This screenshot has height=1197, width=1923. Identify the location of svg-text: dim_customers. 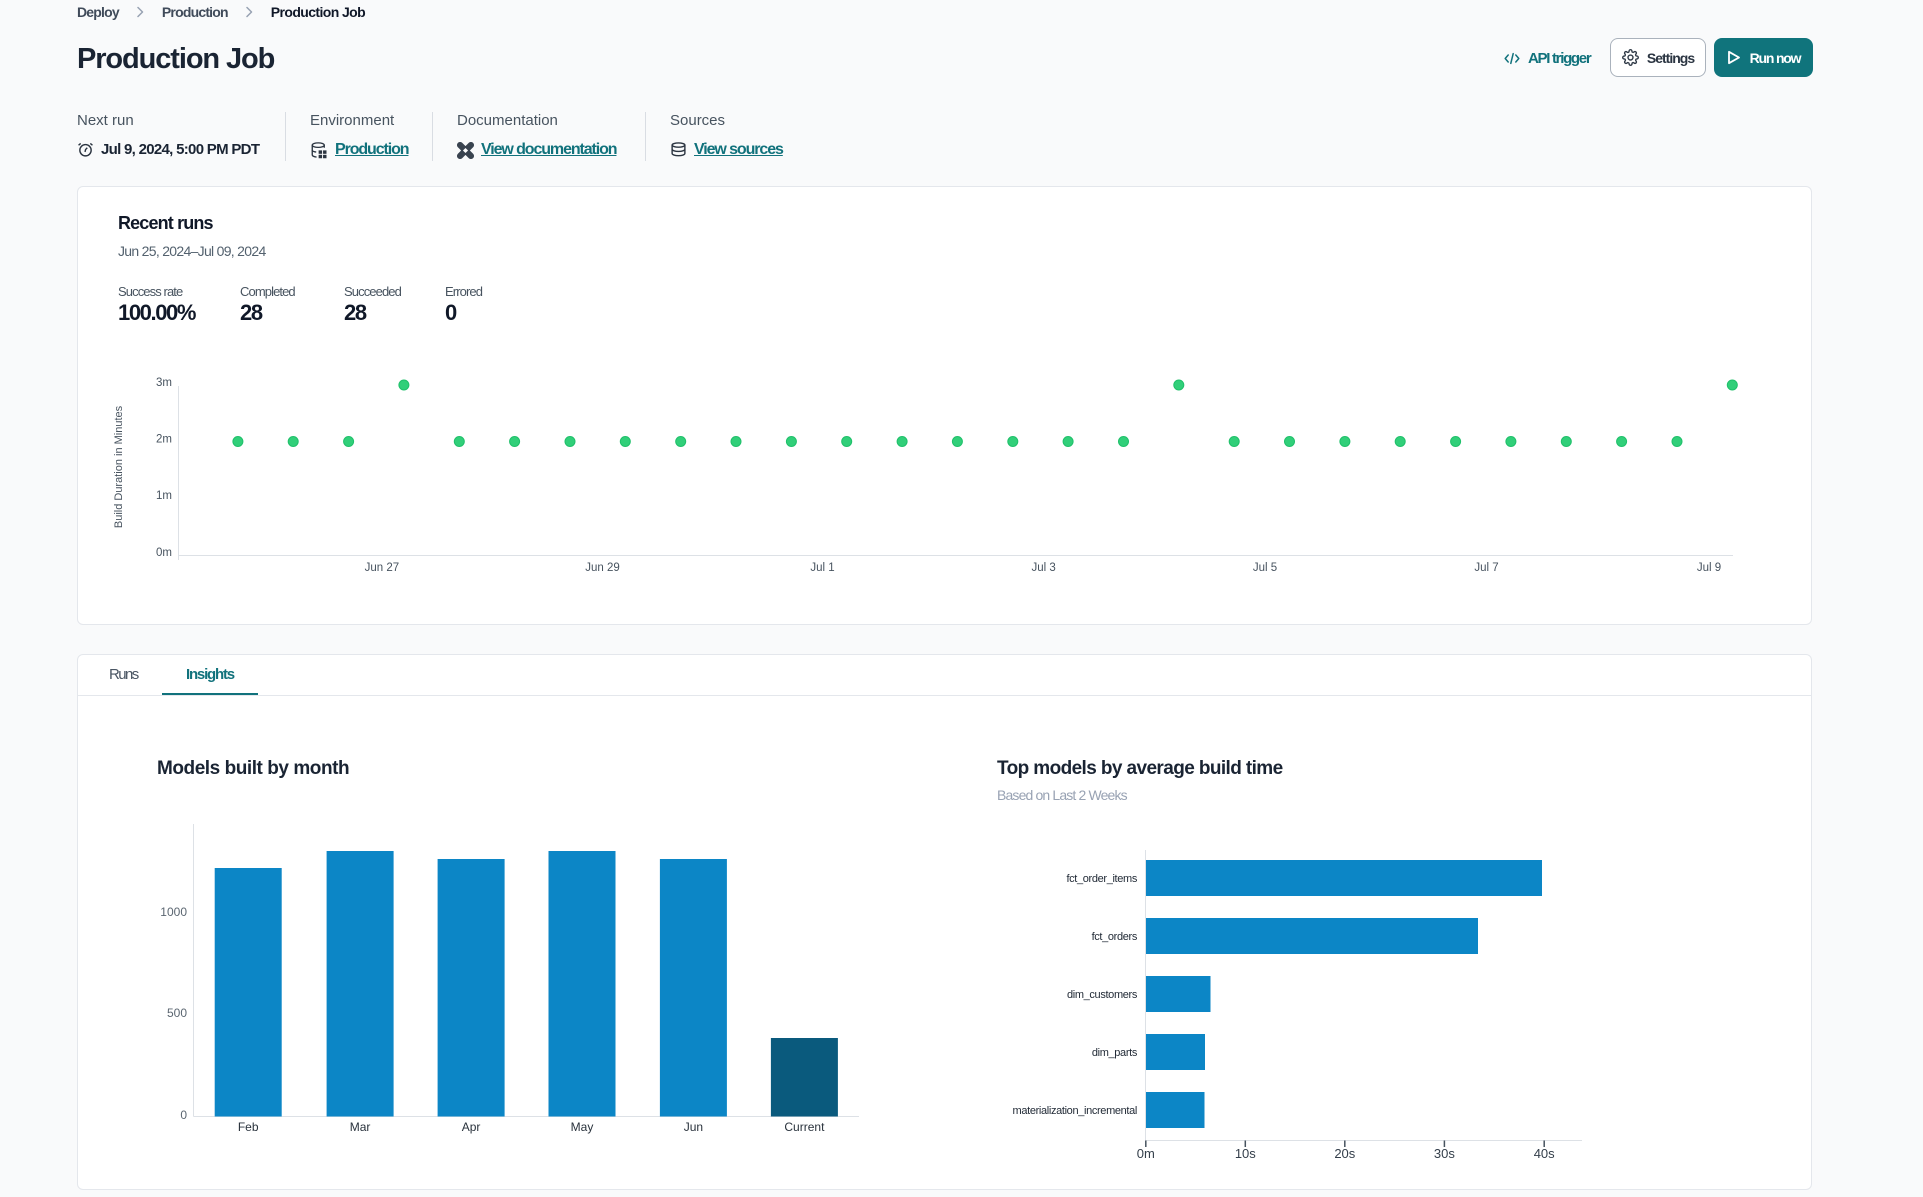
(1102, 995).